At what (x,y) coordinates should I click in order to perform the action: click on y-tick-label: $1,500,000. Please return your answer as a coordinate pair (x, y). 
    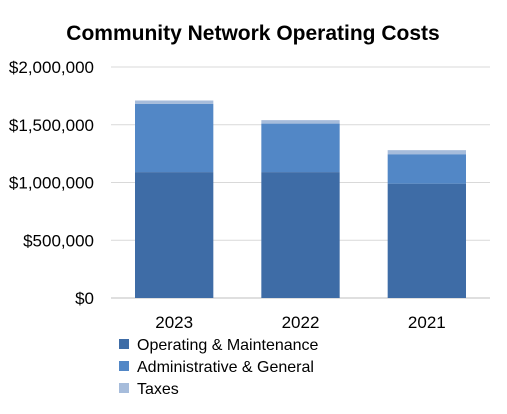
    Looking at the image, I should click on (51, 125).